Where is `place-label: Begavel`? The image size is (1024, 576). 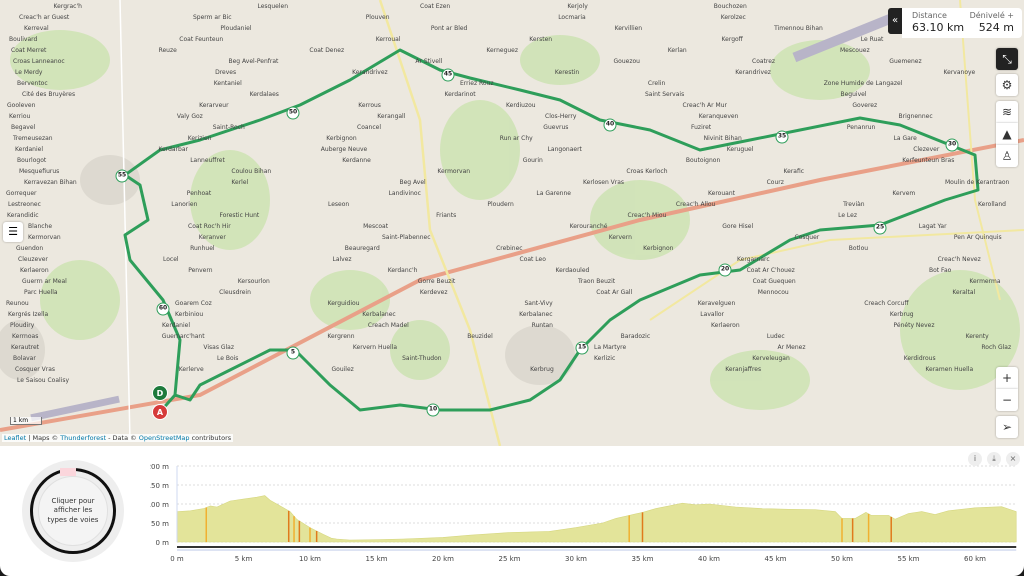 place-label: Begavel is located at coordinates (23, 127).